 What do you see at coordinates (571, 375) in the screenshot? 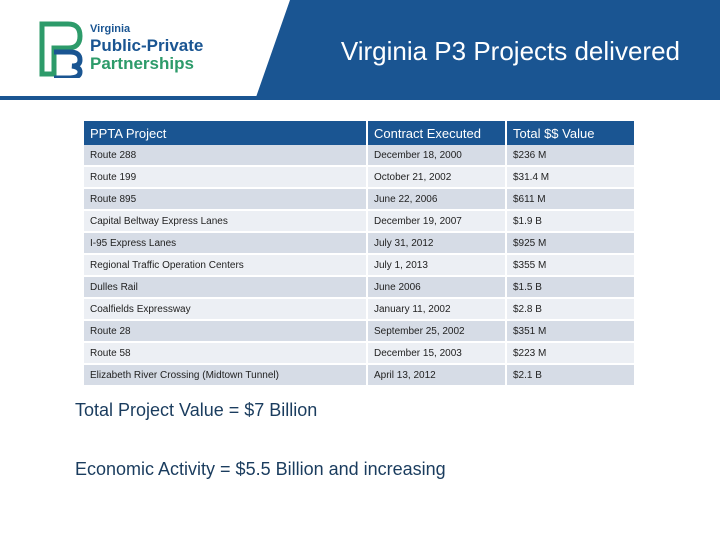
I see `project-value: $2.1 B` at bounding box center [571, 375].